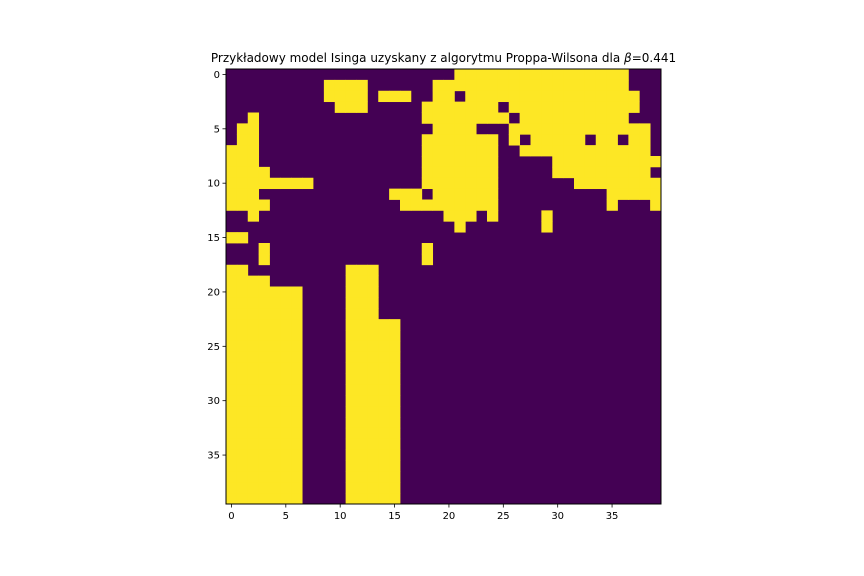 The image size is (864, 576). Describe the element at coordinates (394, 516) in the screenshot. I see `x-tick-label: 15` at that location.